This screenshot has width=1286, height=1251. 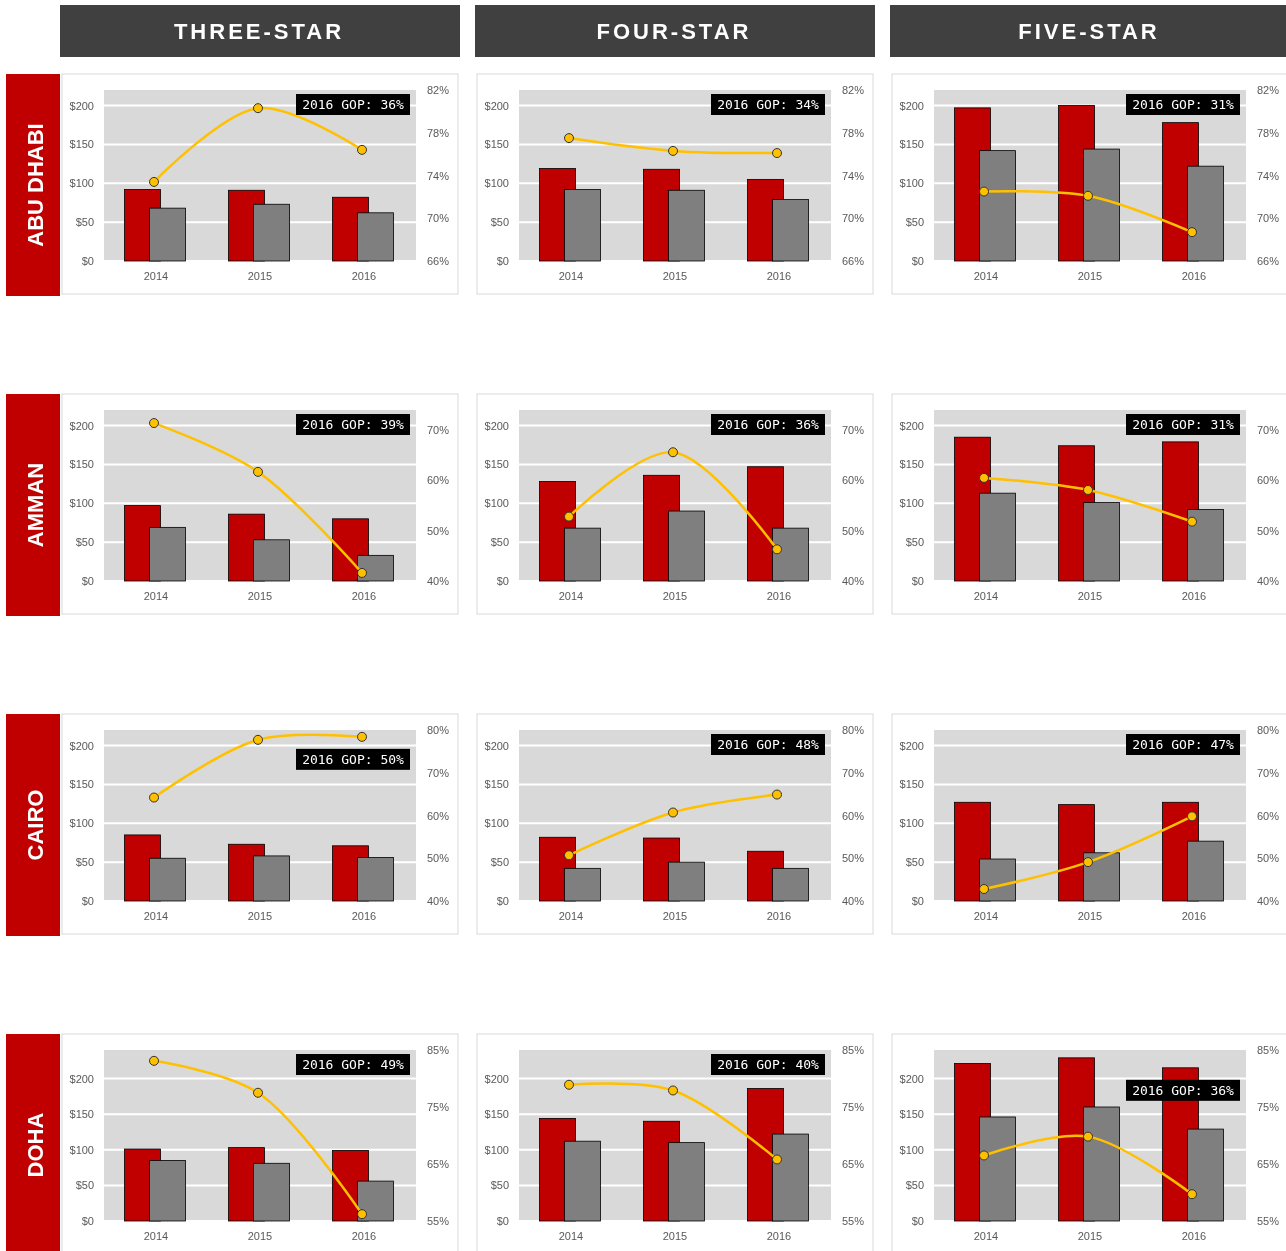 I want to click on y-axis-title: ABU DHABI, so click(x=35, y=185).